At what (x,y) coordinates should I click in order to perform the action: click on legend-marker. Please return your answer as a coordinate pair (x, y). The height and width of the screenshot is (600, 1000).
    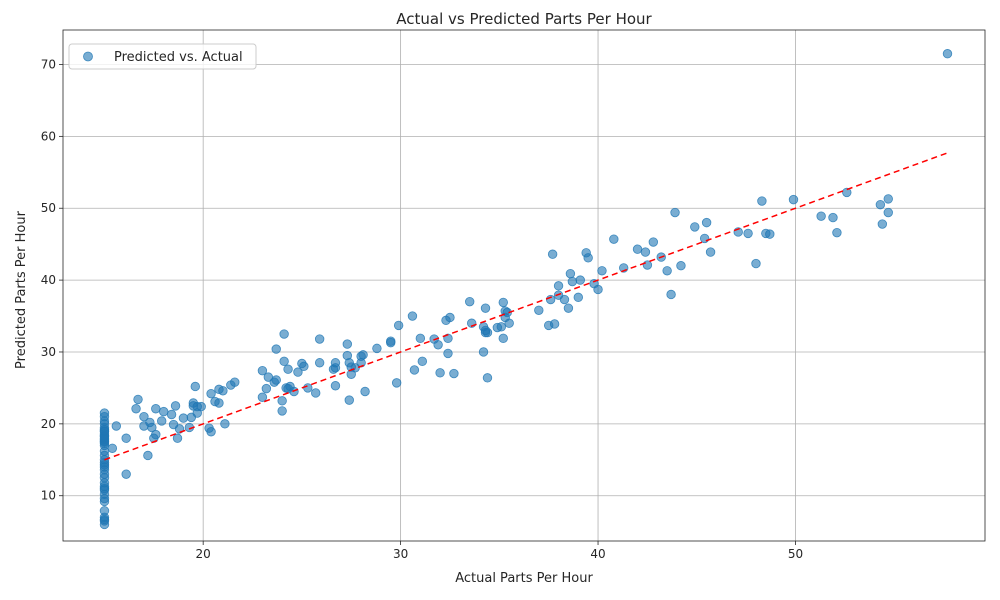
    Looking at the image, I should click on (88, 56).